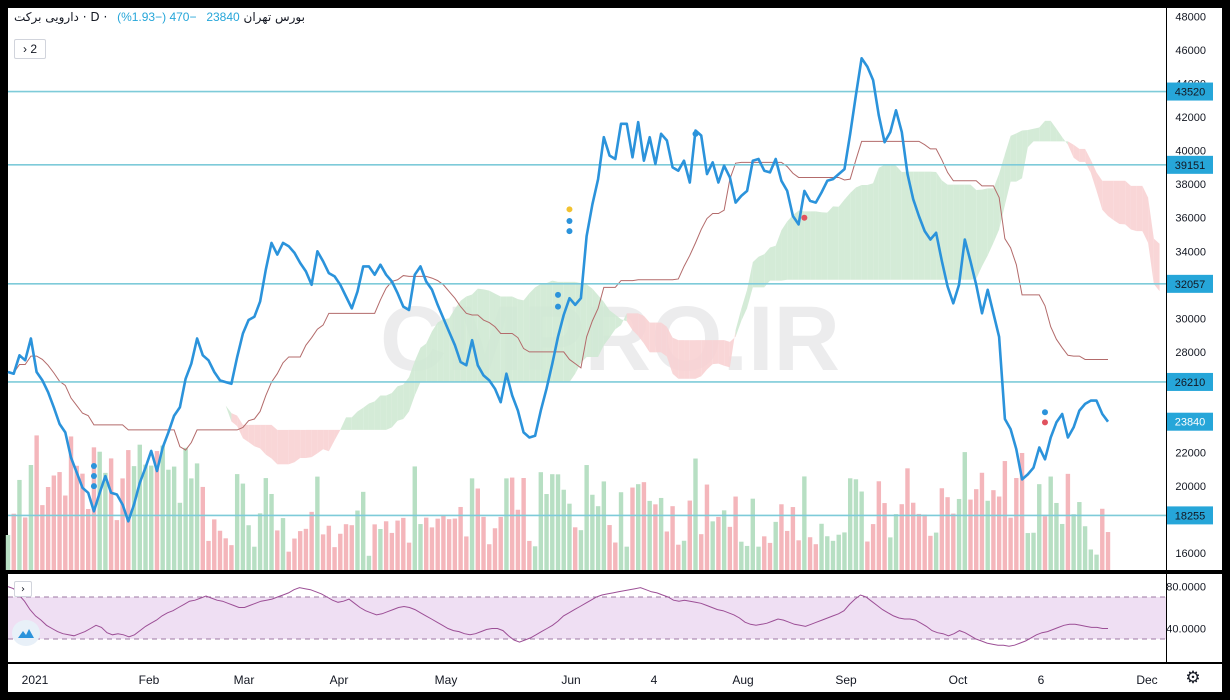 The width and height of the screenshot is (1230, 700). What do you see at coordinates (1041, 680) in the screenshot?
I see `time-axis-tick-label: 6` at bounding box center [1041, 680].